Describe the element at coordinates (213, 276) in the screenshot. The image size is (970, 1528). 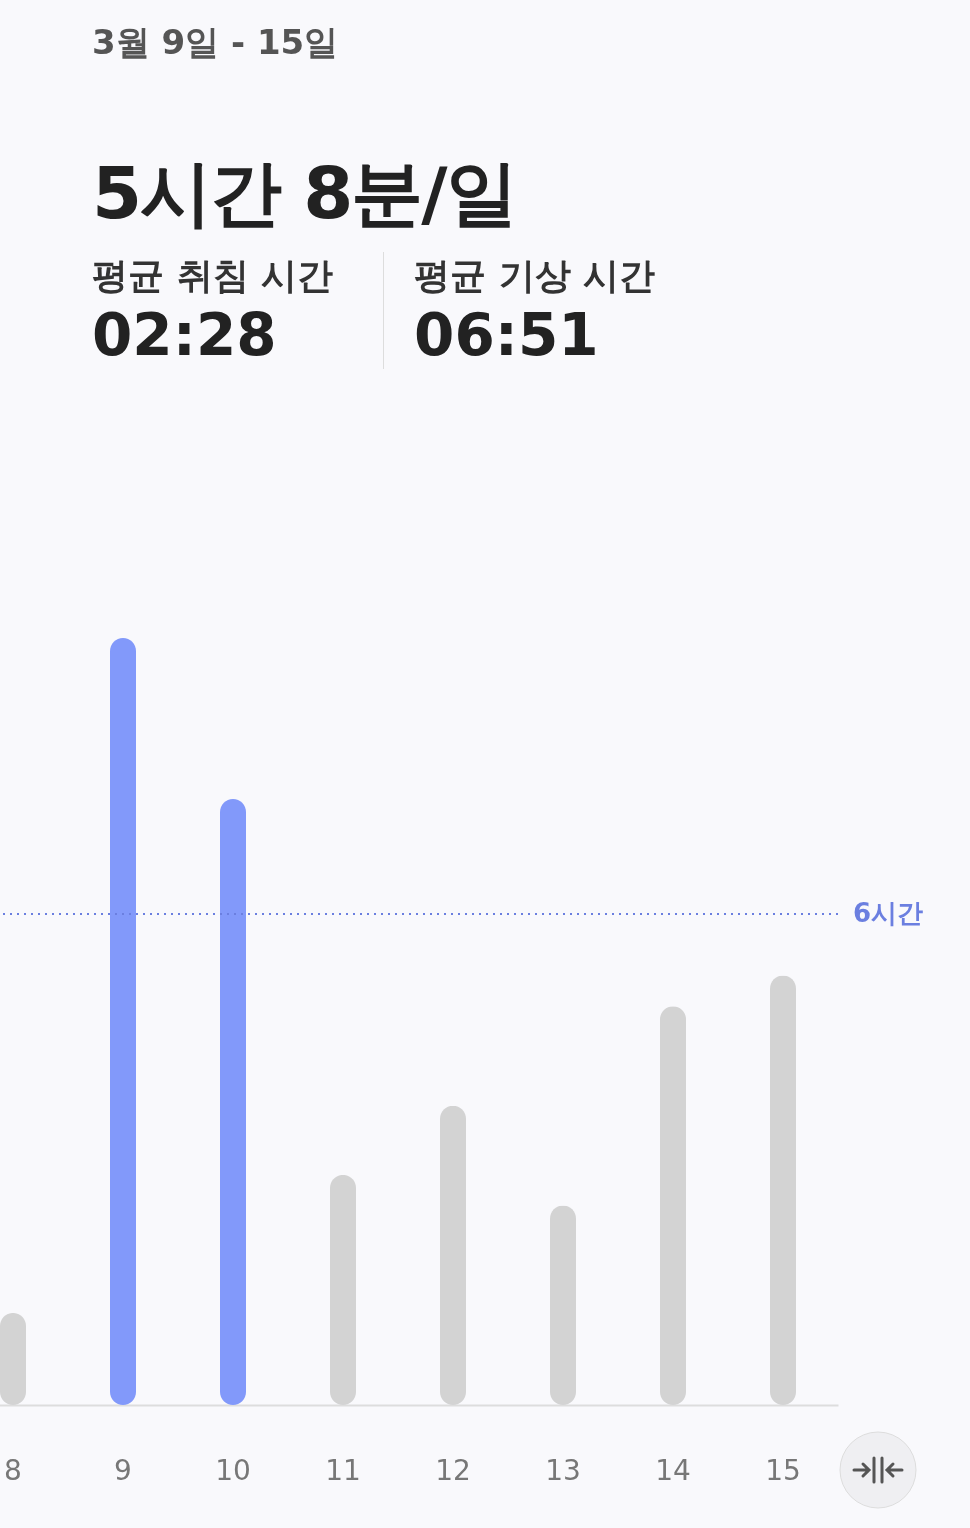
I see `text: 평균 취침 시간` at that location.